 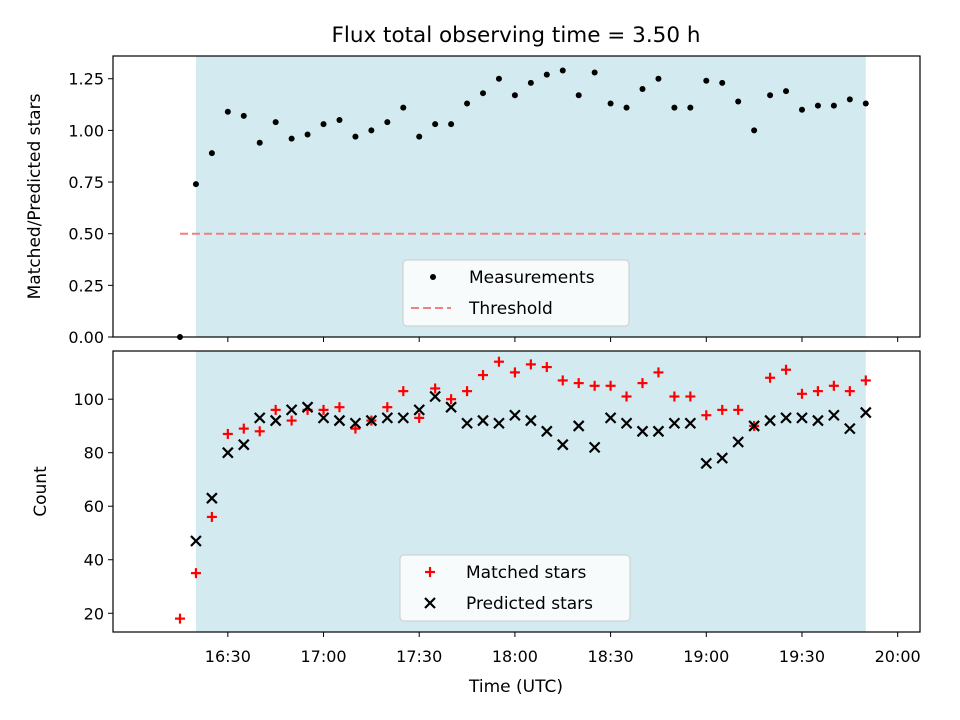 I want to click on y-tick-label: 1.00, so click(x=86, y=130).